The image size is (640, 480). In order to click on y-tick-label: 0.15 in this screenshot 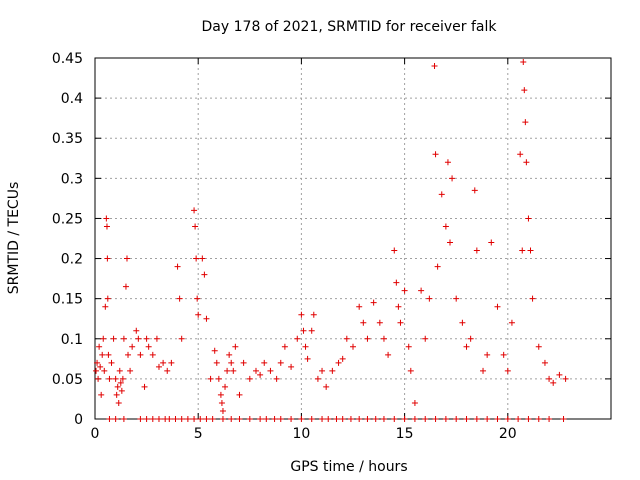, I will do `click(67, 300)`.